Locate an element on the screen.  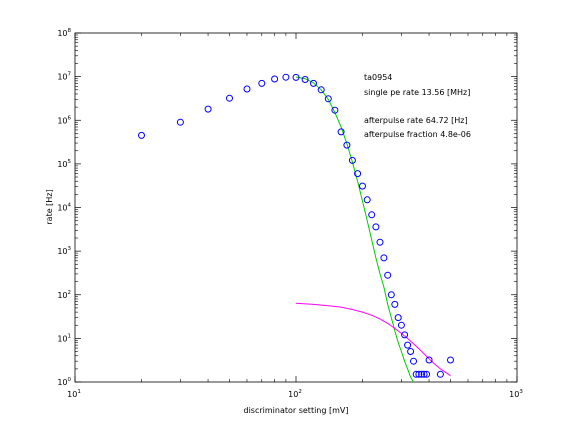
annotation-afterpulse-fraction: afterpulse fraction 4.8e-06 is located at coordinates (417, 134).